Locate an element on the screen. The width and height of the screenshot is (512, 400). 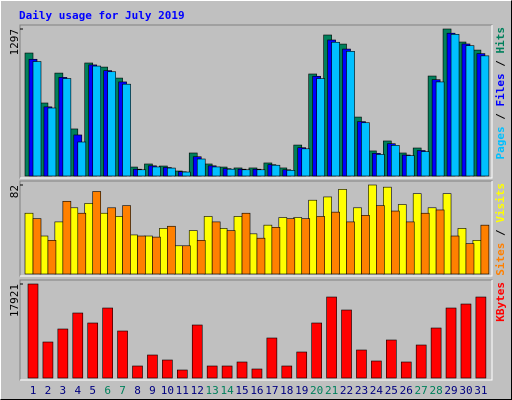
x-tick-label: 12 is located at coordinates (197, 390).